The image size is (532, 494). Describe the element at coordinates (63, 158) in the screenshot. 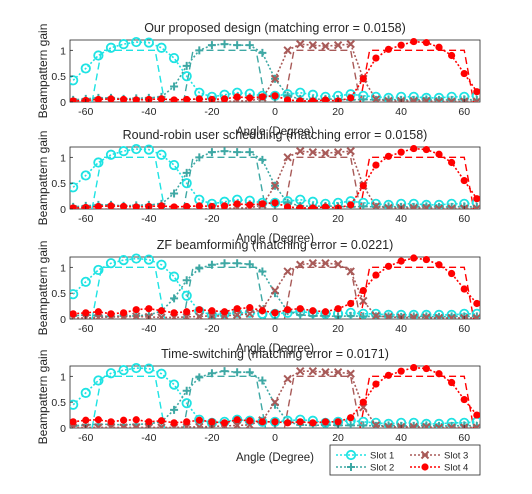

I see `y-tick-label: 1` at that location.